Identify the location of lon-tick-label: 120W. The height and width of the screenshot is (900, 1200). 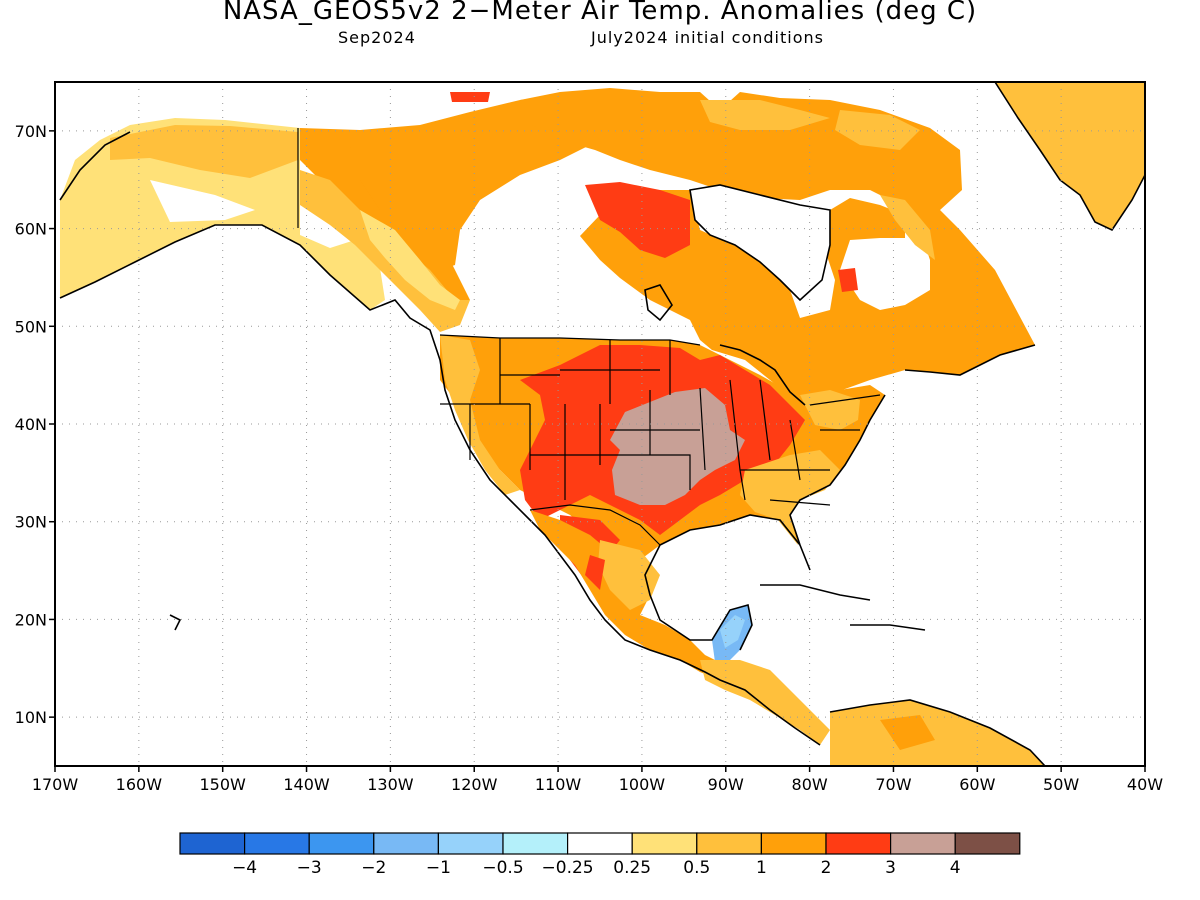
(474, 784).